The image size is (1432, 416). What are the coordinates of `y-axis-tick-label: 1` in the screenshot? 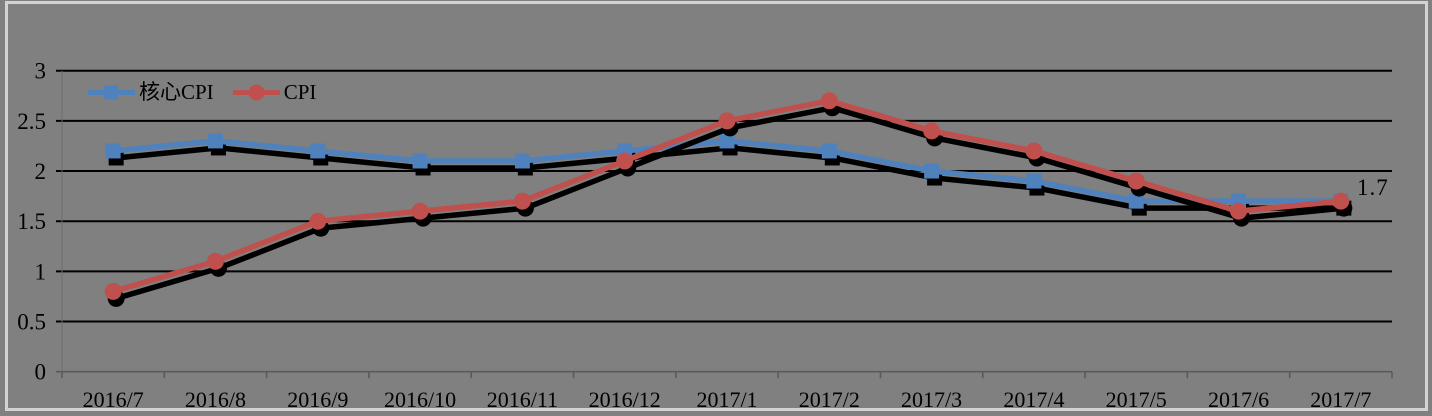 It's located at (41, 271).